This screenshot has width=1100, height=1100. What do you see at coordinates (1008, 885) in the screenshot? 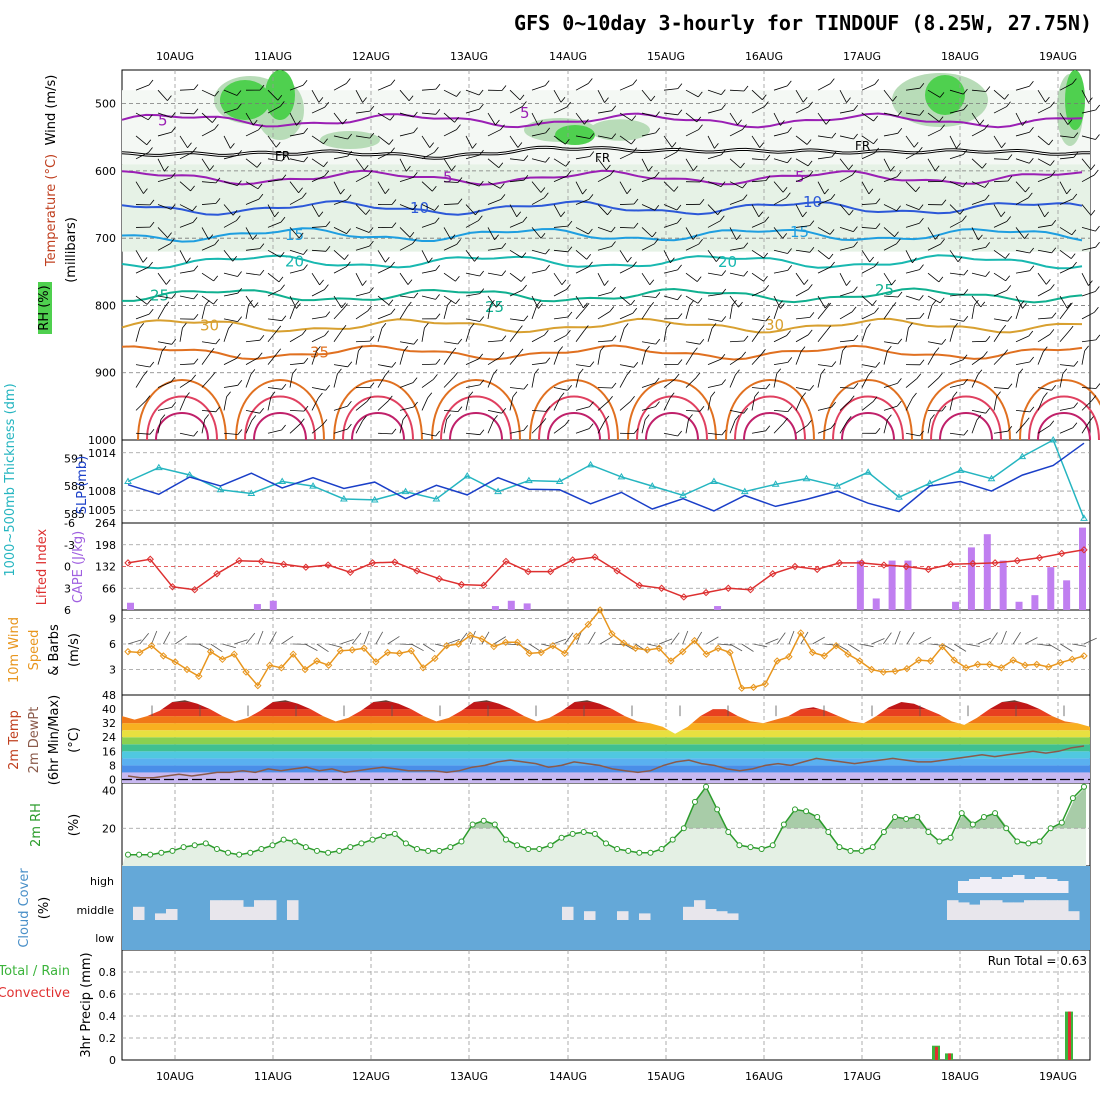
I see `high-cloud-bar` at bounding box center [1008, 885].